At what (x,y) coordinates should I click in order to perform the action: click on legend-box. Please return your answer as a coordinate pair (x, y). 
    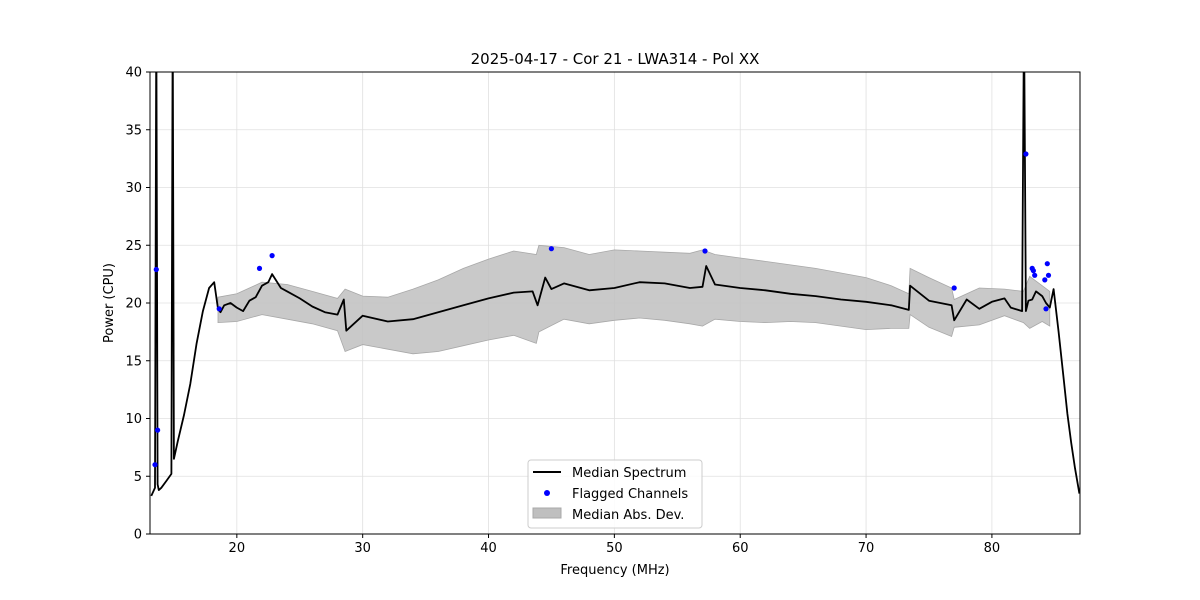
    Looking at the image, I should click on (615, 494).